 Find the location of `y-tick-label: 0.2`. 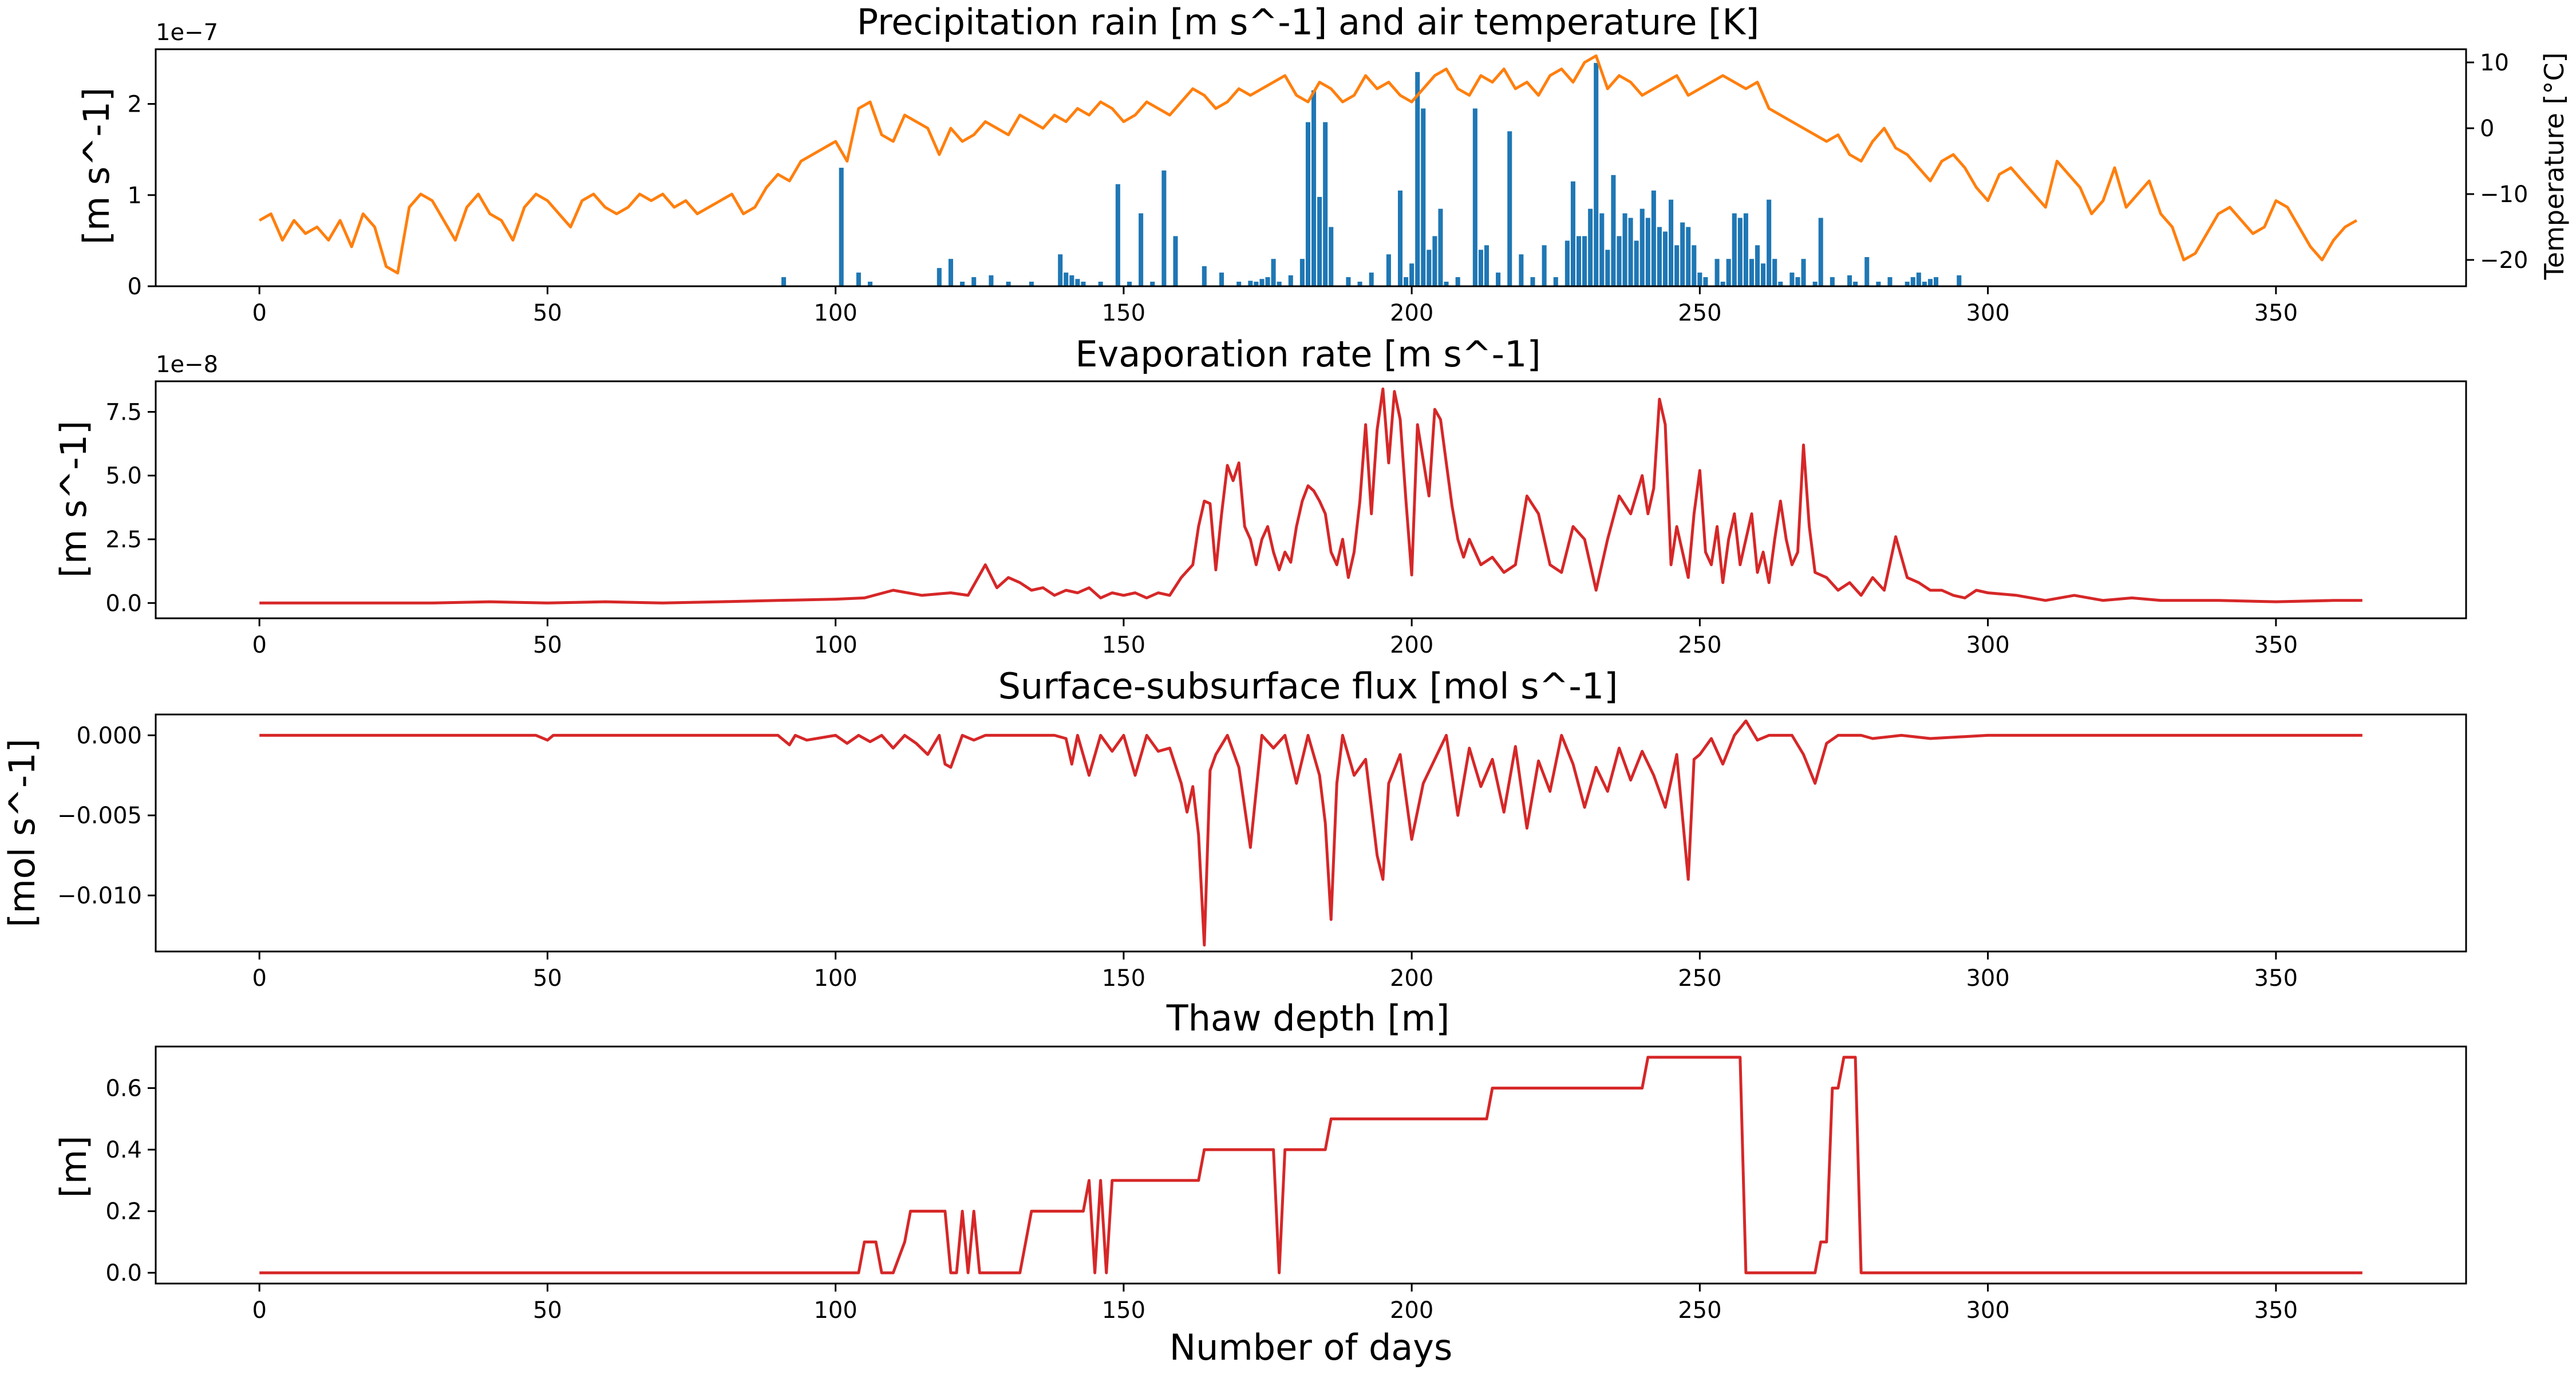

y-tick-label: 0.2 is located at coordinates (123, 1212).